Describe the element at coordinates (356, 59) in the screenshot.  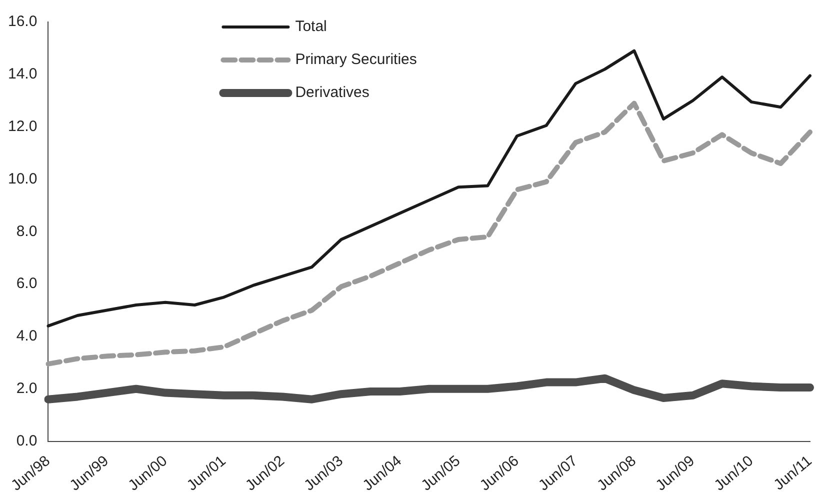
I see `legend-label: Primary Securities` at that location.